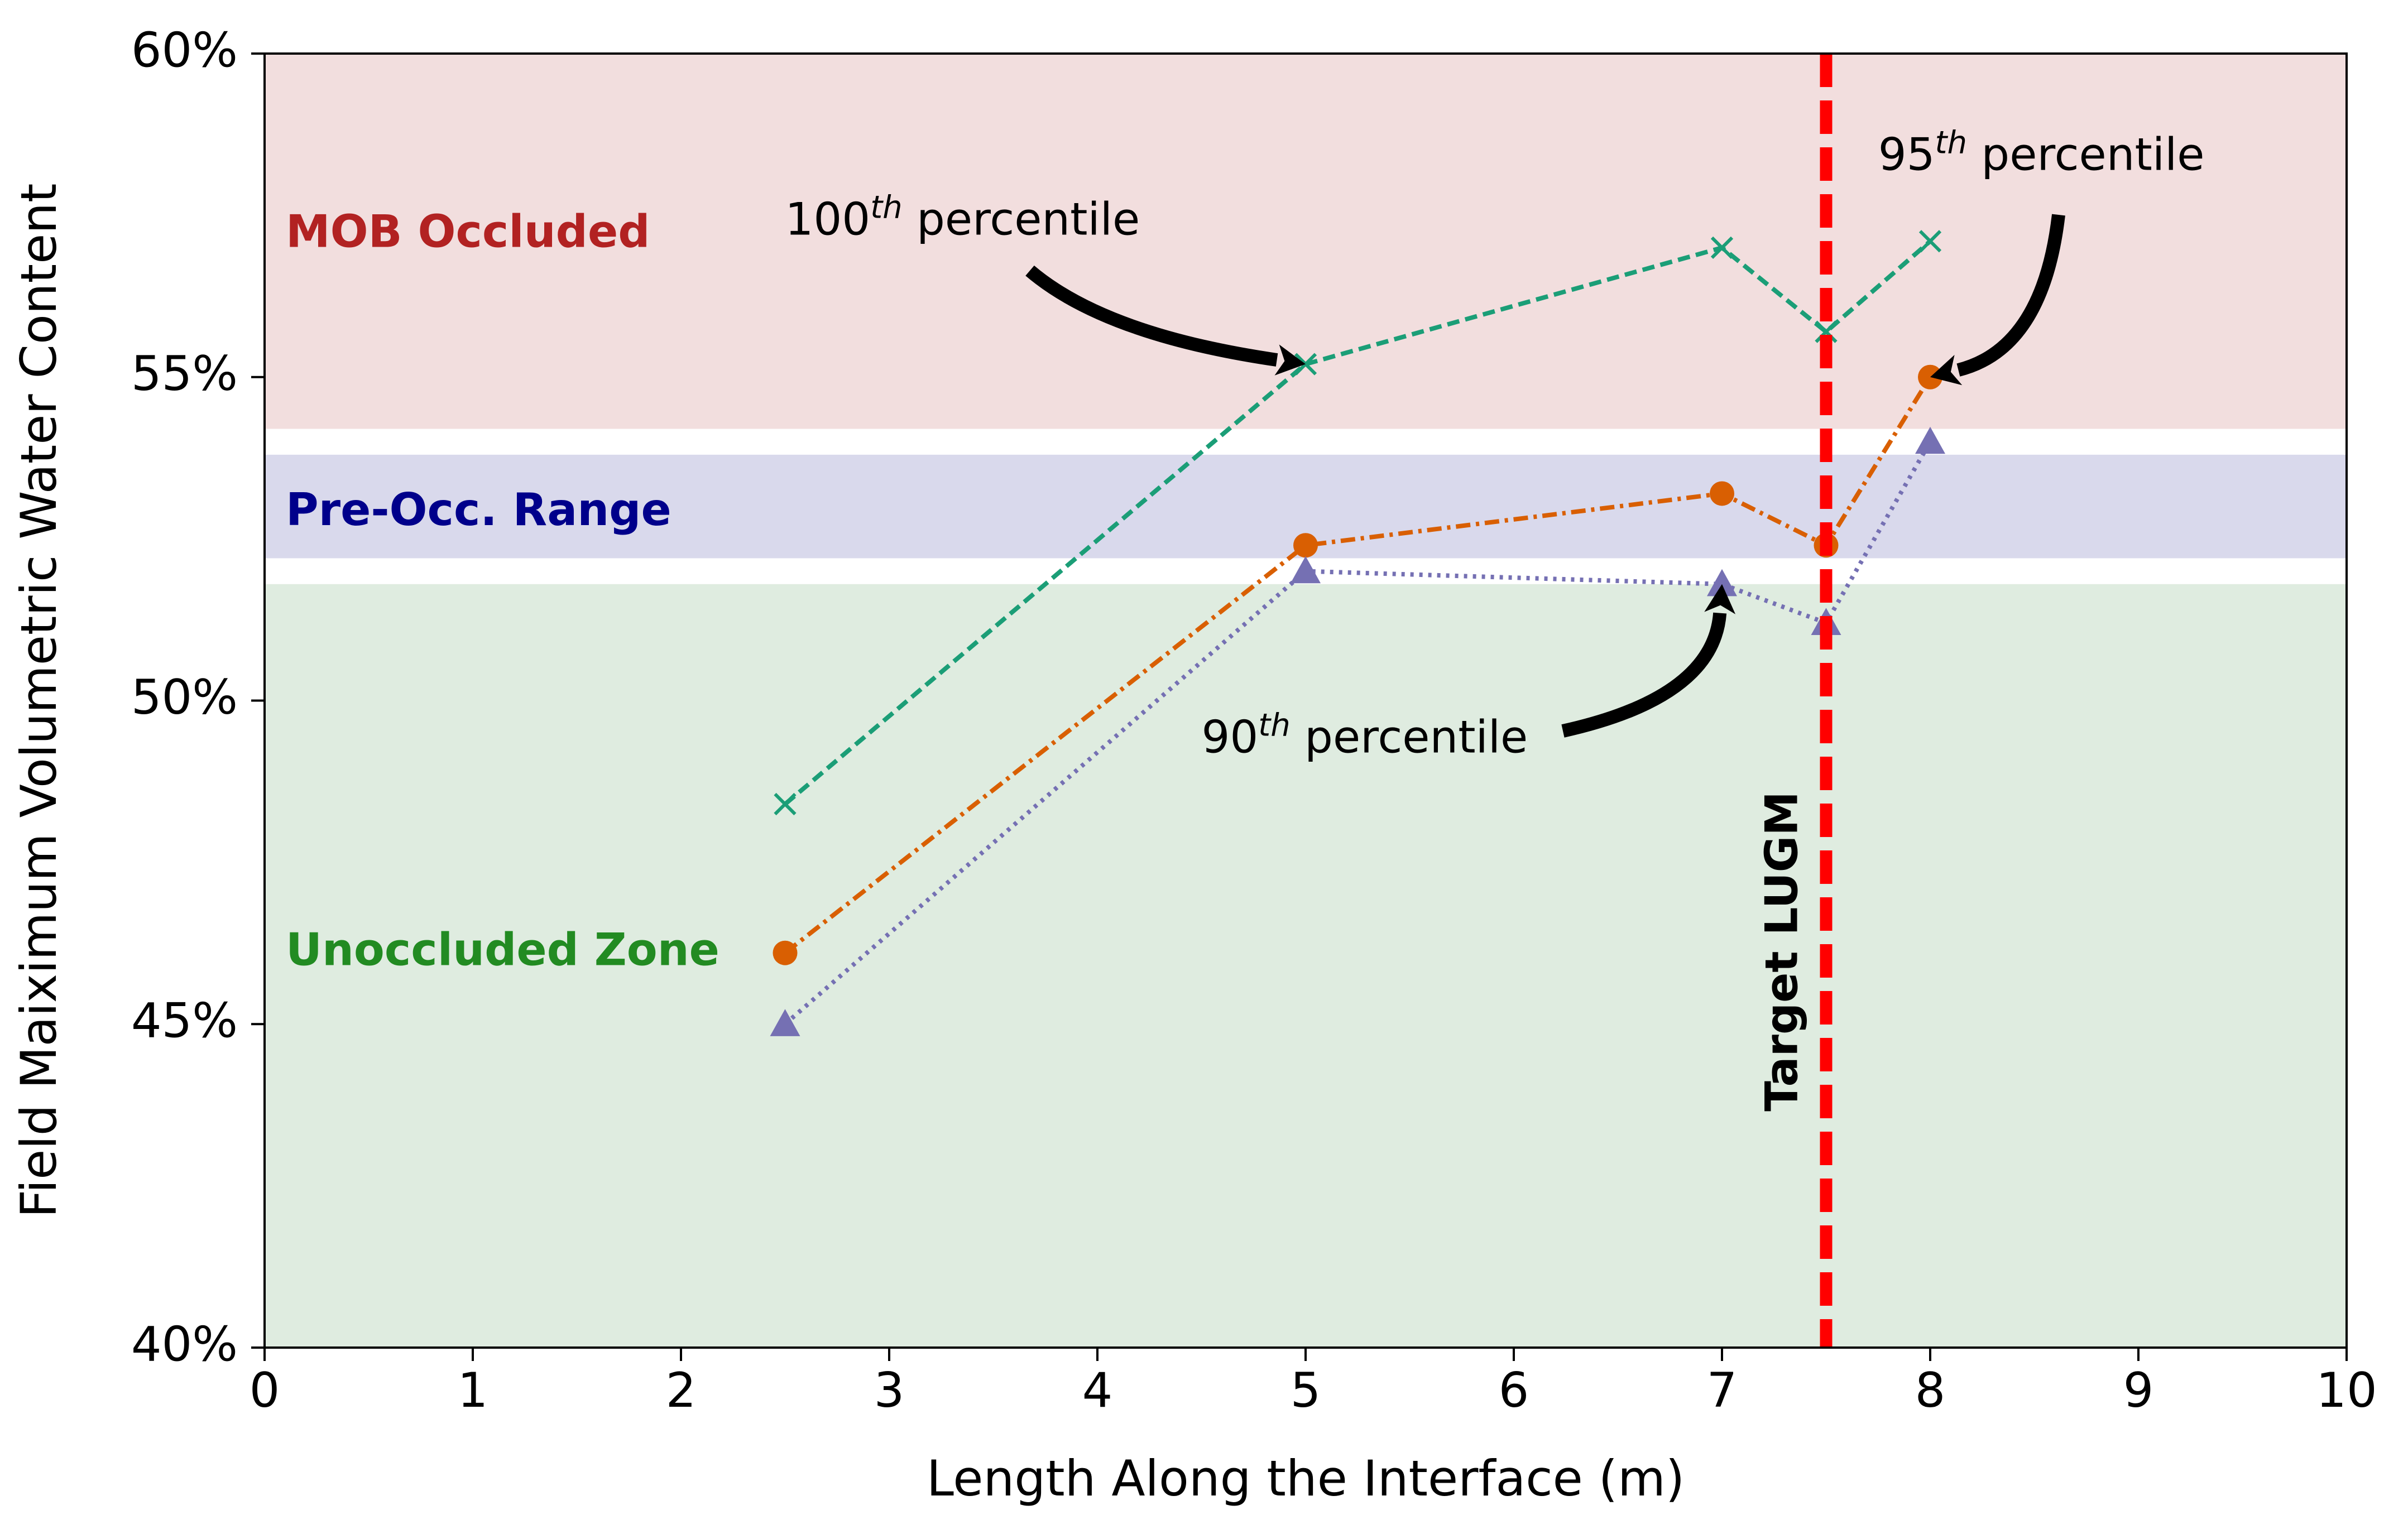 Image resolution: width=2408 pixels, height=1539 pixels. I want to click on y-tick-label: 45%, so click(184, 1021).